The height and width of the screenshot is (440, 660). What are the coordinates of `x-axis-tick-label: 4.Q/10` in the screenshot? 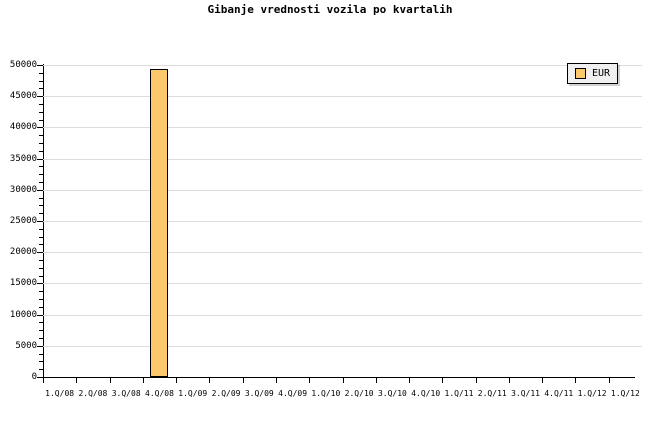 It's located at (426, 393).